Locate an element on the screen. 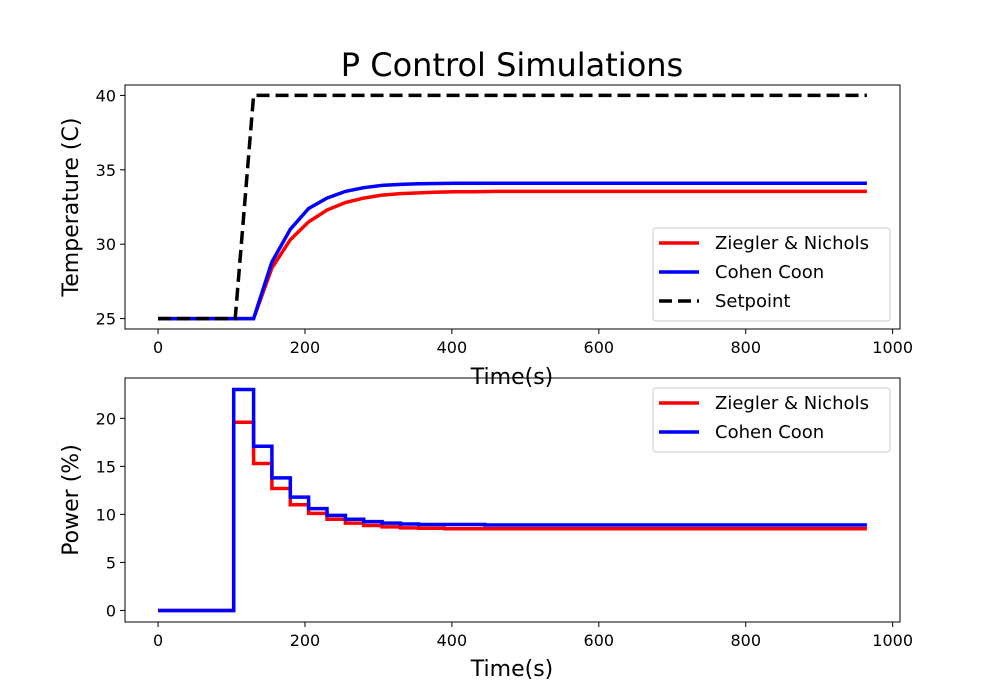  y-tick-label: 30 is located at coordinates (106, 244).